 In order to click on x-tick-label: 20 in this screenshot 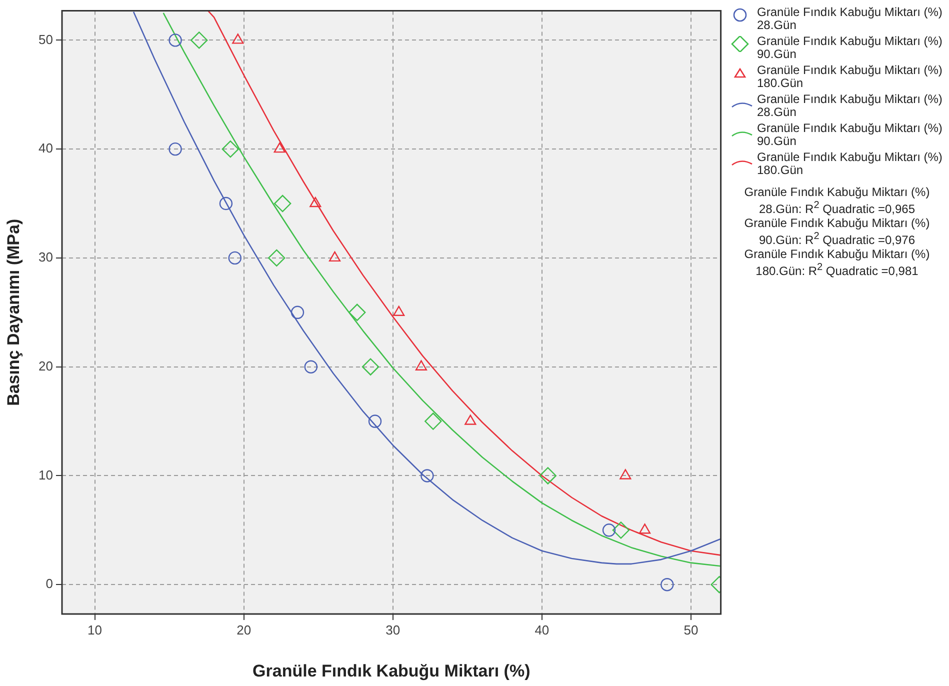, I will do `click(244, 630)`.